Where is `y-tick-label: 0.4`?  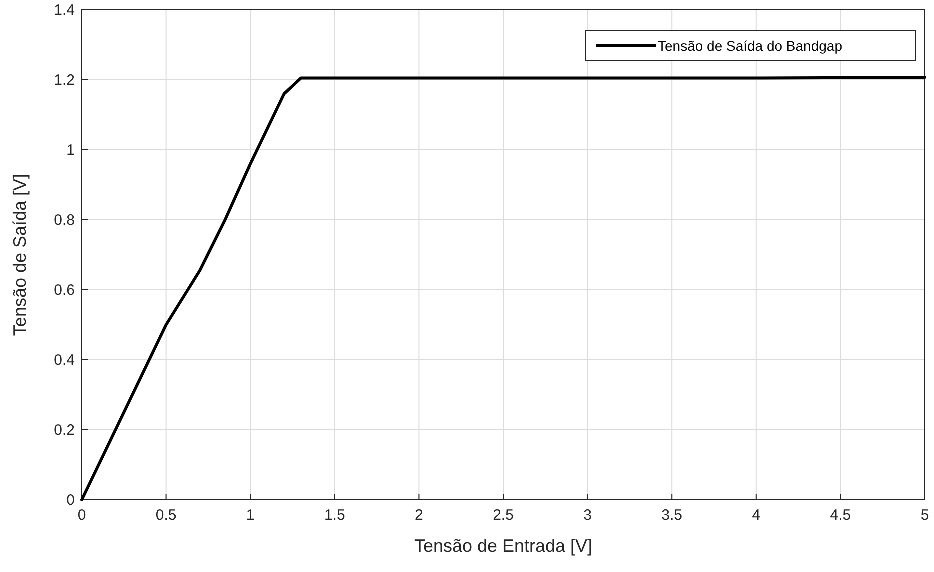 y-tick-label: 0.4 is located at coordinates (64, 360).